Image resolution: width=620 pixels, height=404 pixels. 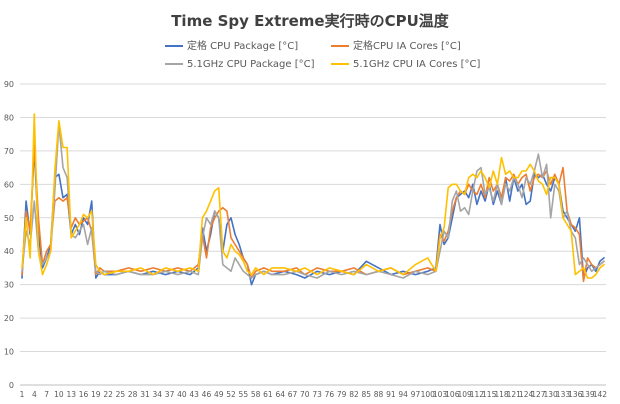 What do you see at coordinates (551, 394) in the screenshot?
I see `x-tick-label: 130` at bounding box center [551, 394].